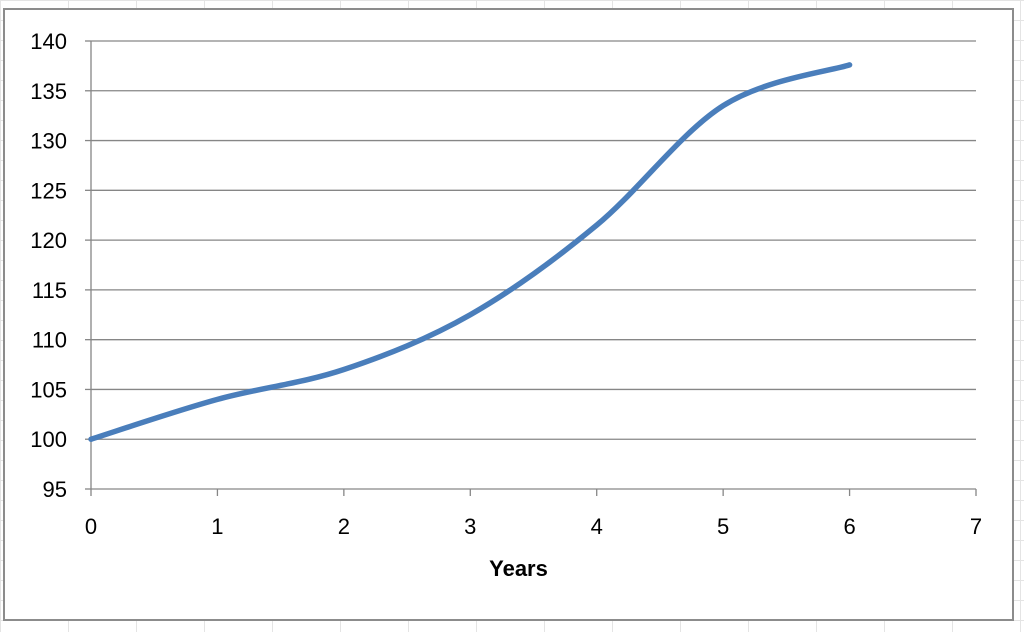  Describe the element at coordinates (533, 526) in the screenshot. I see `x-axis-tick-labels: 0 1 2 3 4 5 6 7` at that location.